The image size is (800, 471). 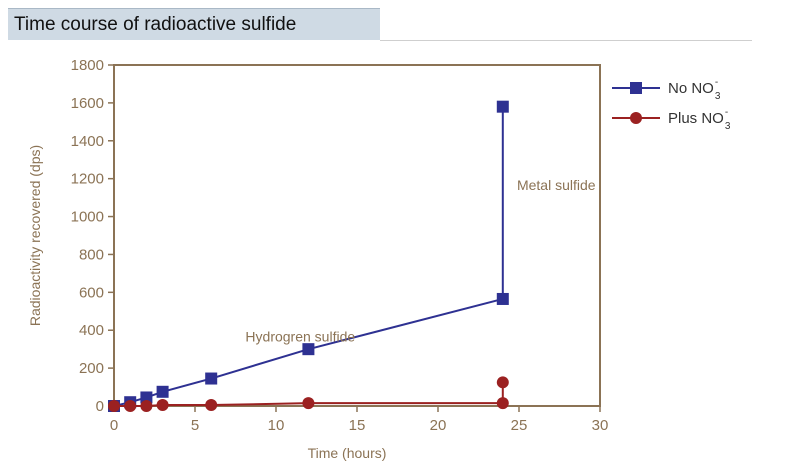 I want to click on y-tick-label: 200, so click(x=91, y=368).